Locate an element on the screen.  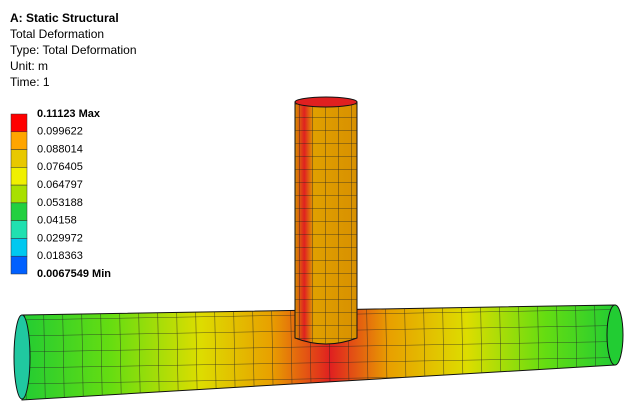
legend-label: 0.029972 is located at coordinates (60, 238).